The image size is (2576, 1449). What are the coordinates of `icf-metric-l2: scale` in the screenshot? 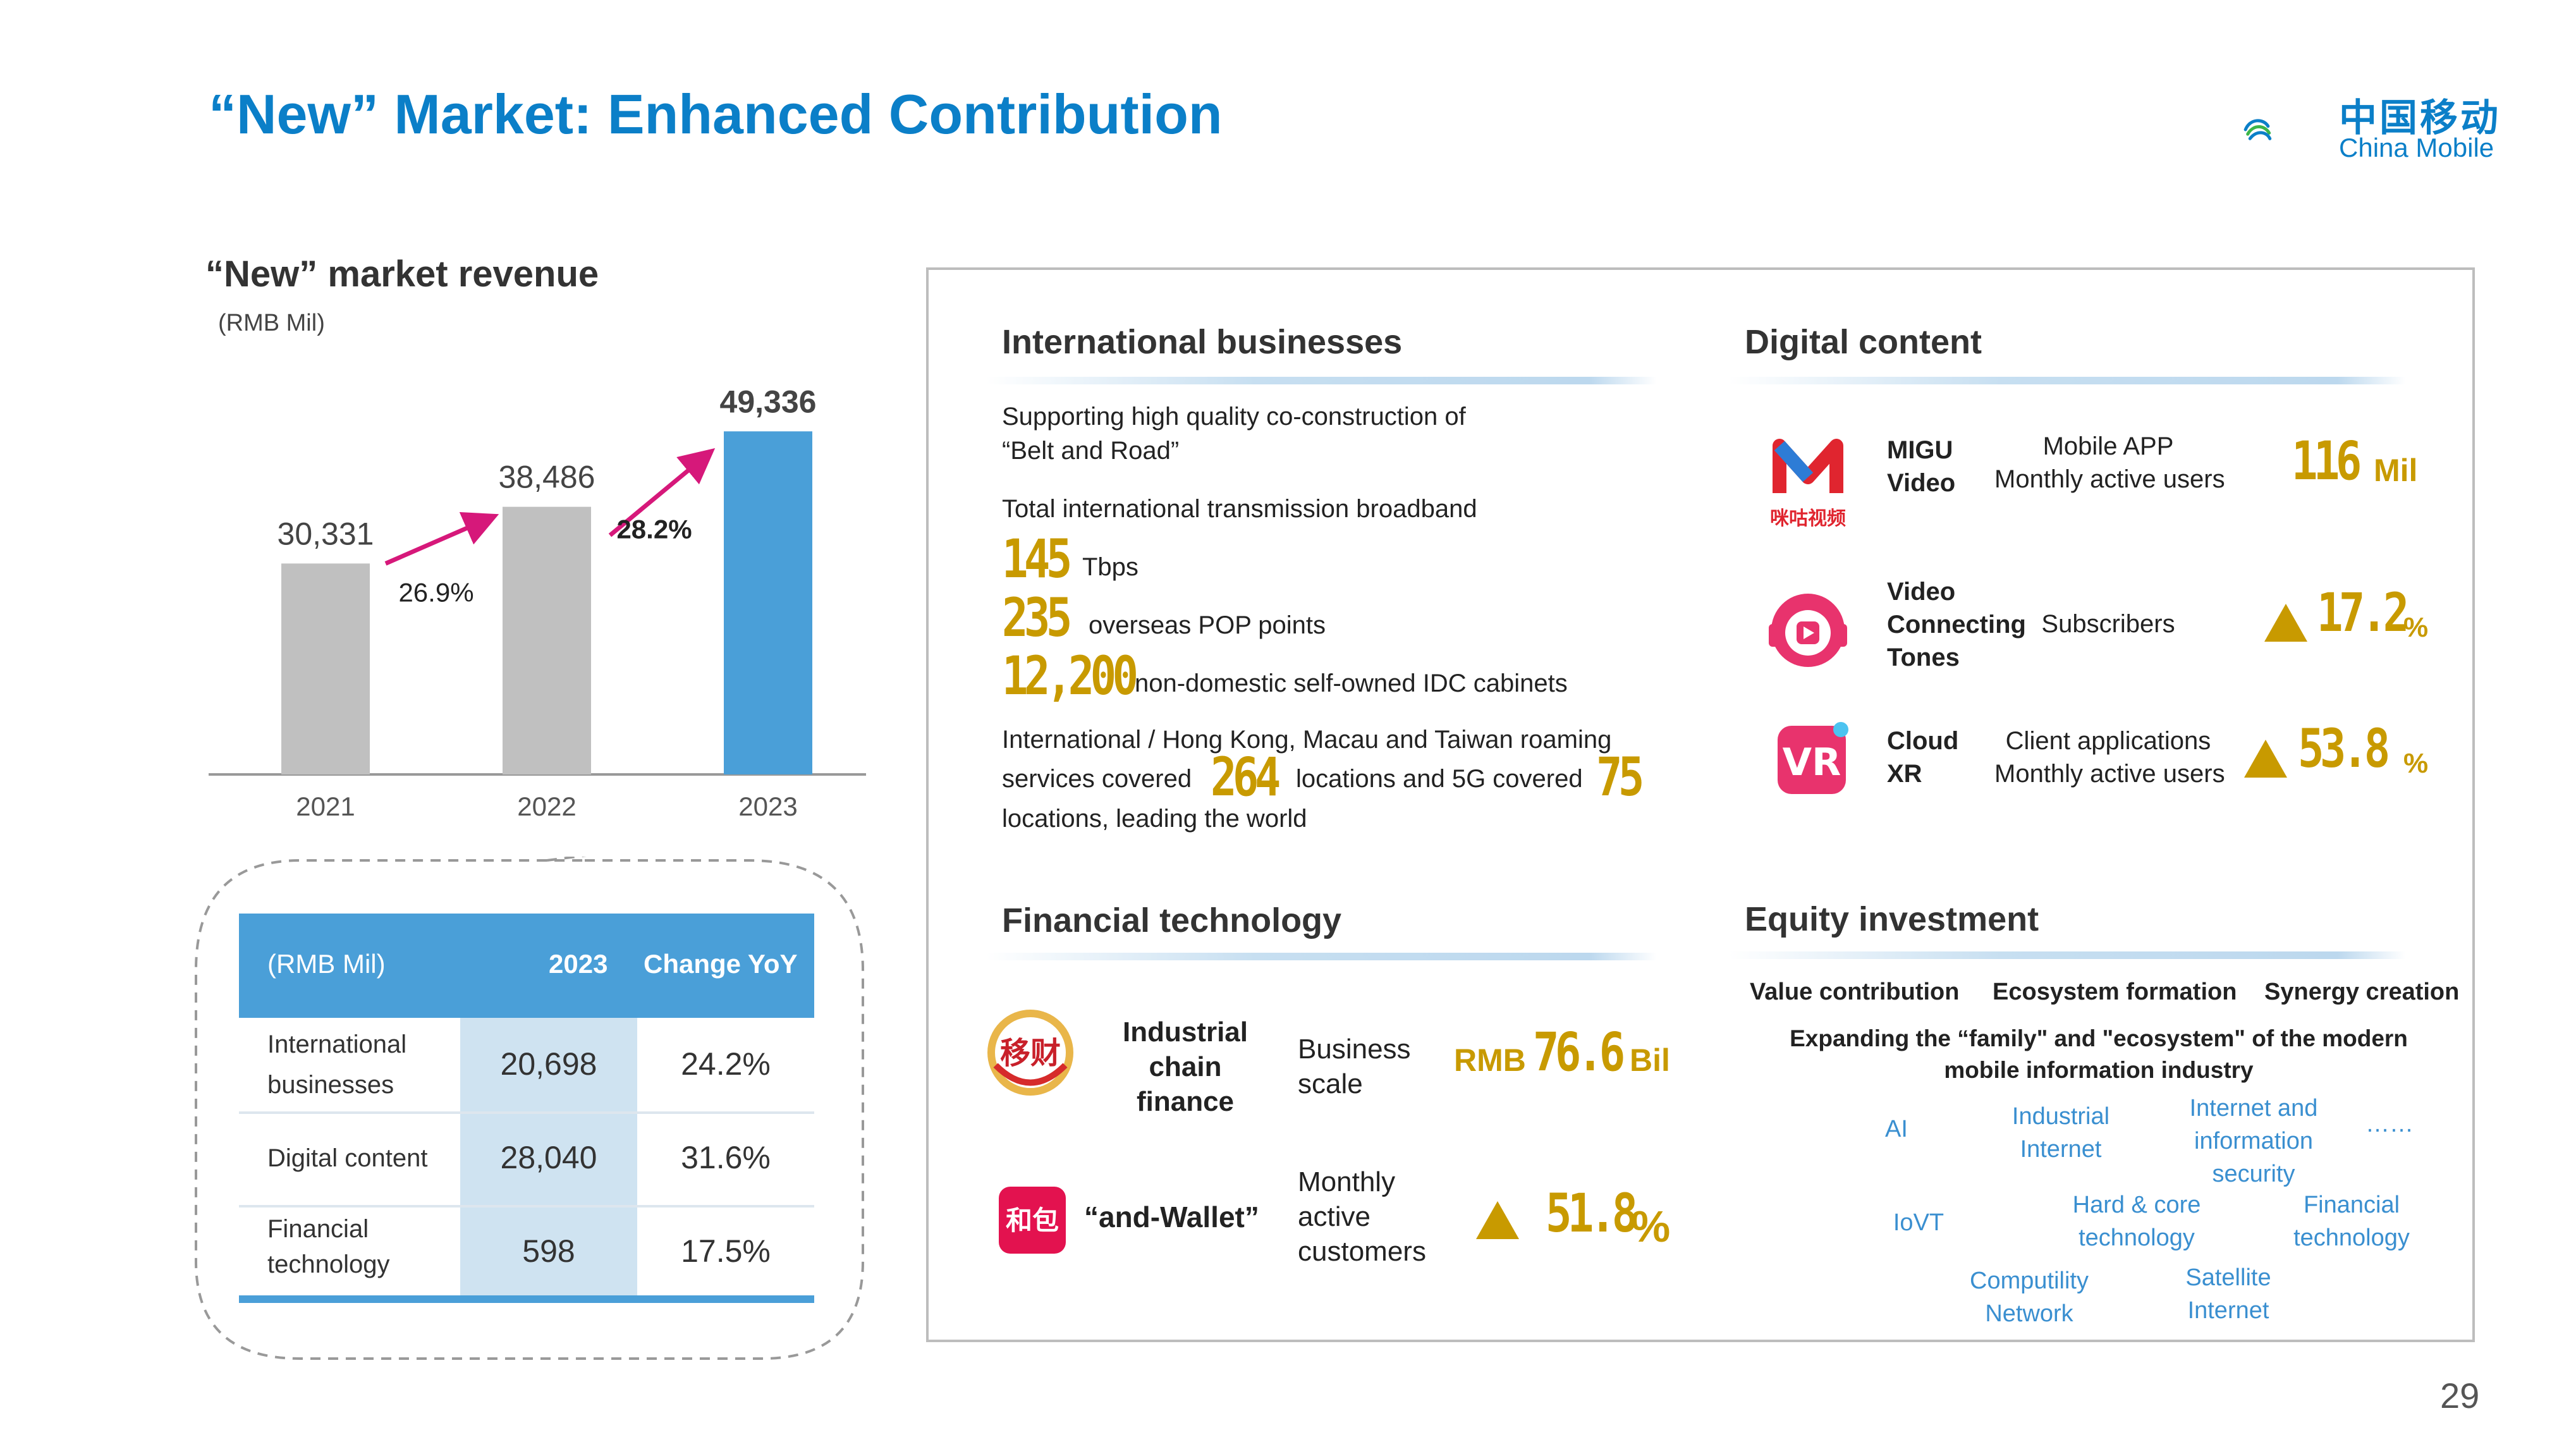 It's located at (1330, 1083).